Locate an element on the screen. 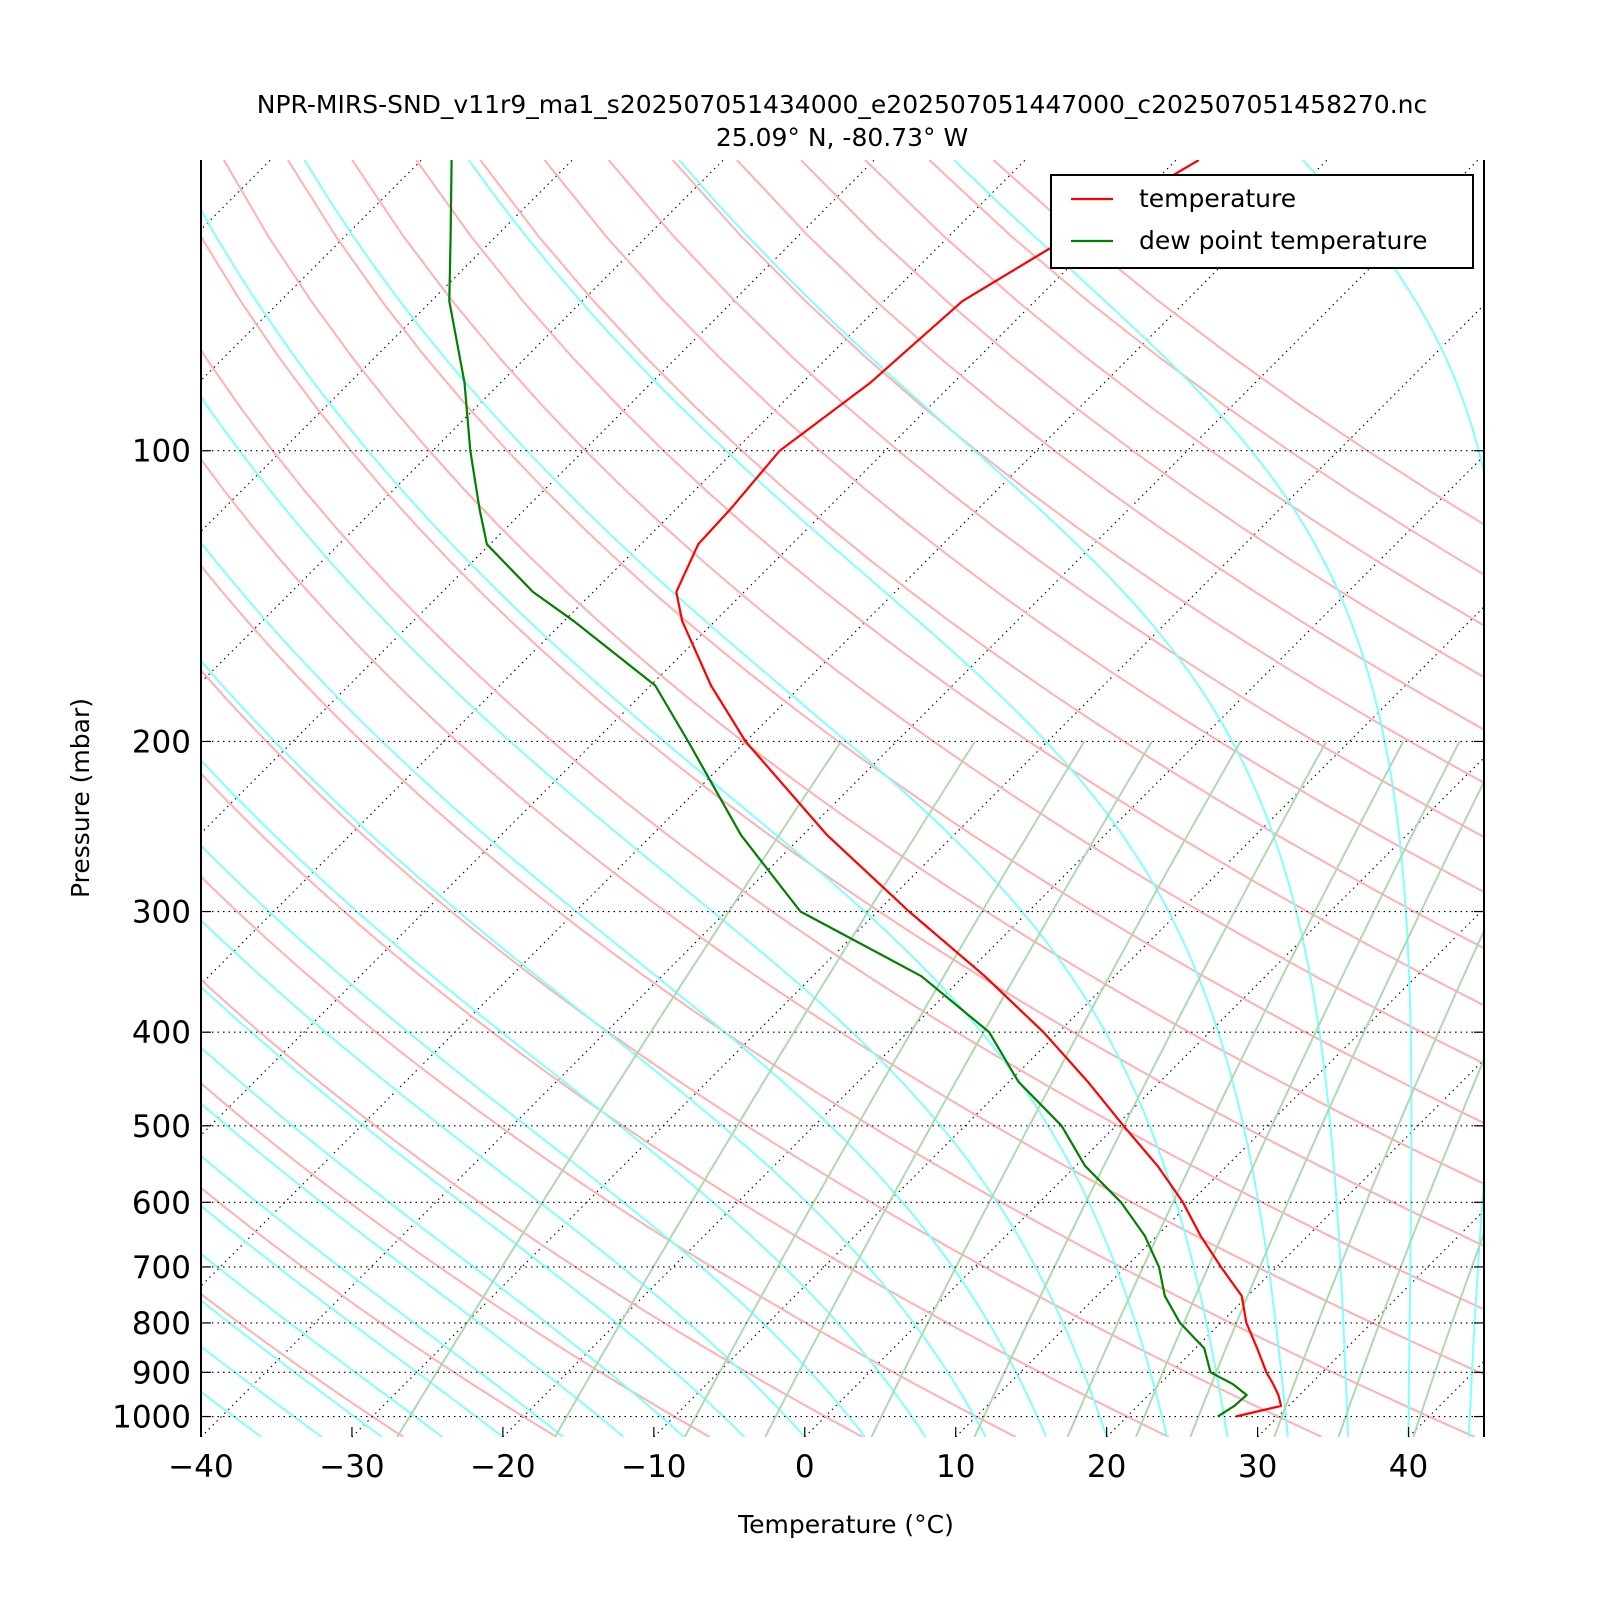 The height and width of the screenshot is (1600, 1600). x-tick-label: 10 is located at coordinates (955, 1467).